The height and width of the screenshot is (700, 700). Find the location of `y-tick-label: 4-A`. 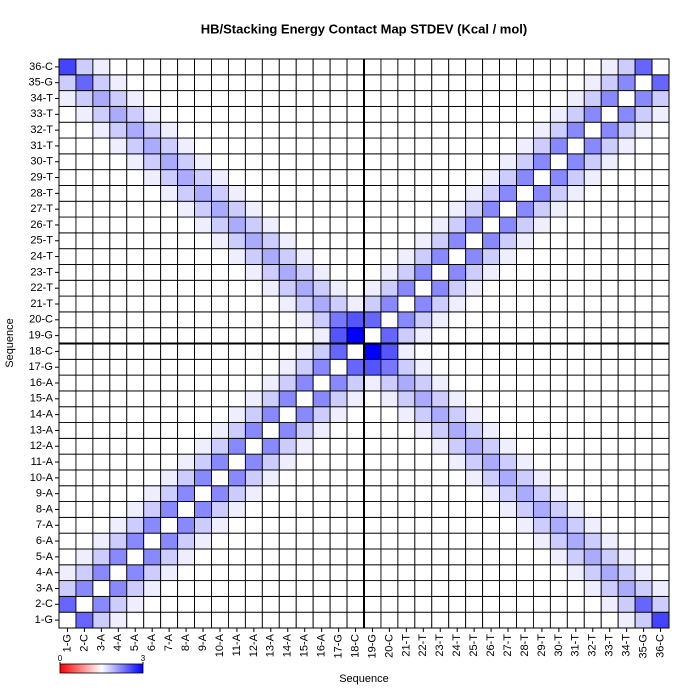

y-tick-label: 4-A is located at coordinates (45, 573).